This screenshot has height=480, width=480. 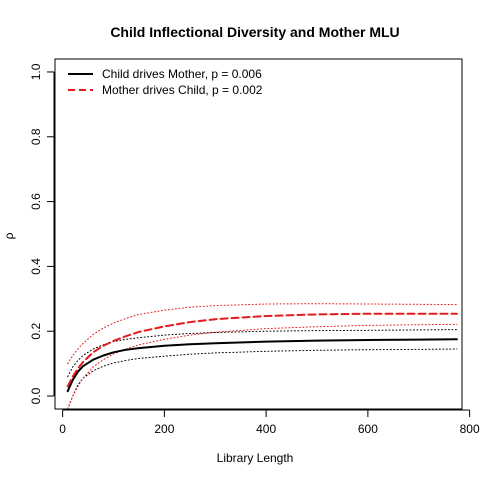 I want to click on x-axis: 0 200 400 600 800, so click(x=269, y=422).